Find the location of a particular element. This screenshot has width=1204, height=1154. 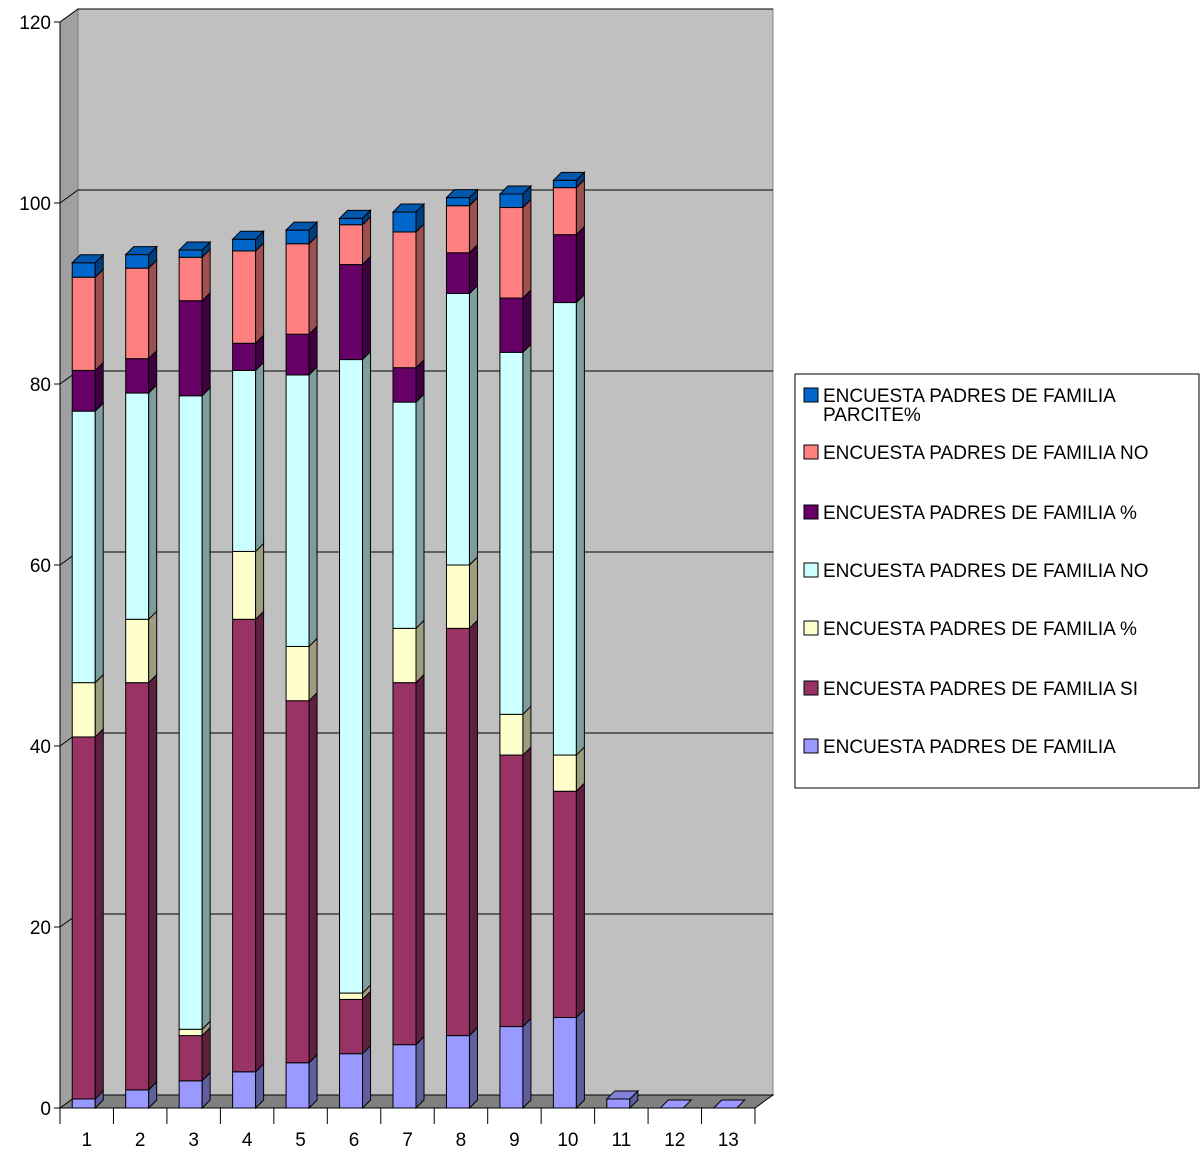

x-tick-label: 5 is located at coordinates (300, 1140).